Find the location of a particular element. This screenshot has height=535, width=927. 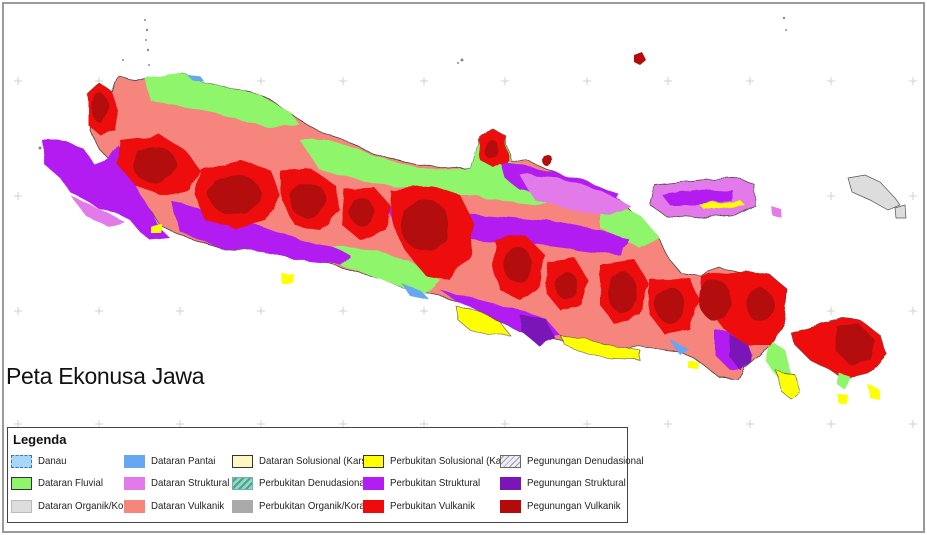

karst-plain-swatch-icon is located at coordinates (242, 461).